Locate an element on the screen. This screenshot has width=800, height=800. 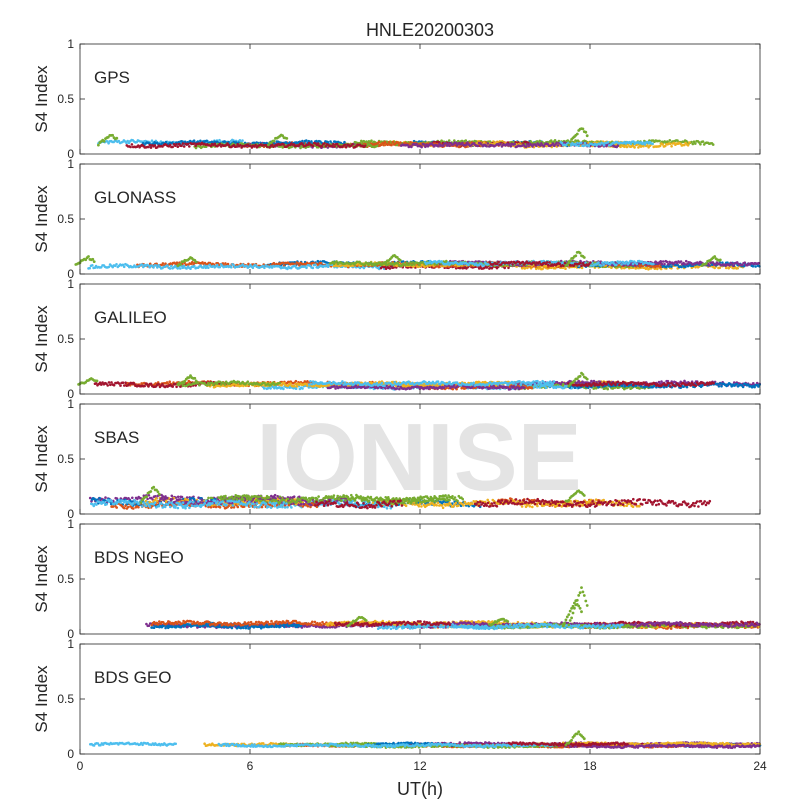
panel-label: GLONASS is located at coordinates (135, 197).